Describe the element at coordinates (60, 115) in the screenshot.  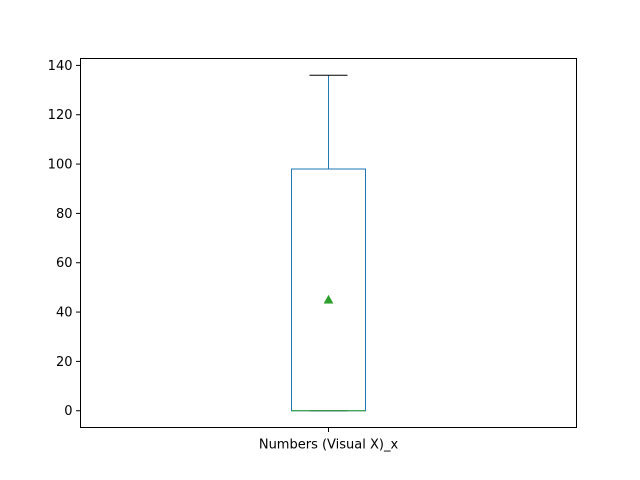
I see `y-tick-label: 120` at that location.